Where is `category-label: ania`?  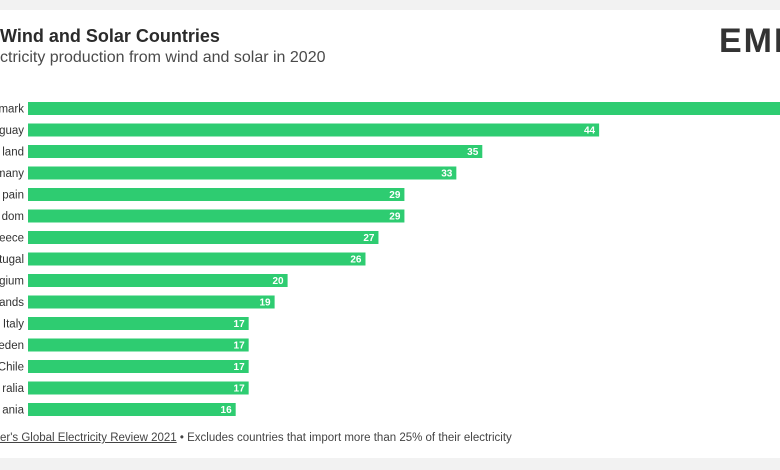
category-label: ania is located at coordinates (13, 411).